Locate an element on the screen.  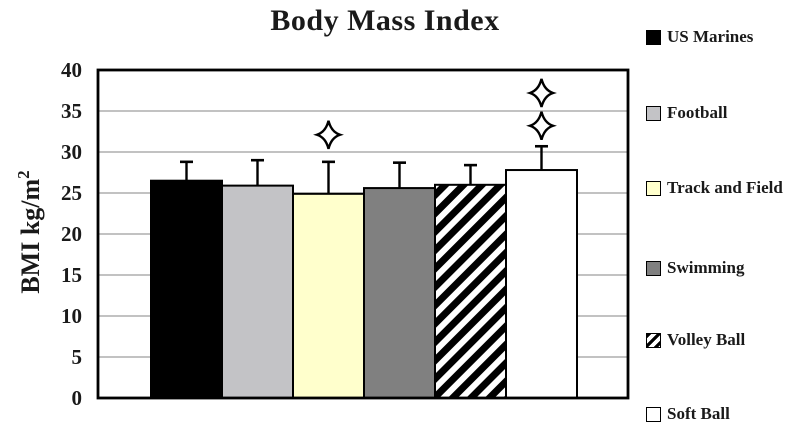
legend-item-football: Football is located at coordinates (686, 113).